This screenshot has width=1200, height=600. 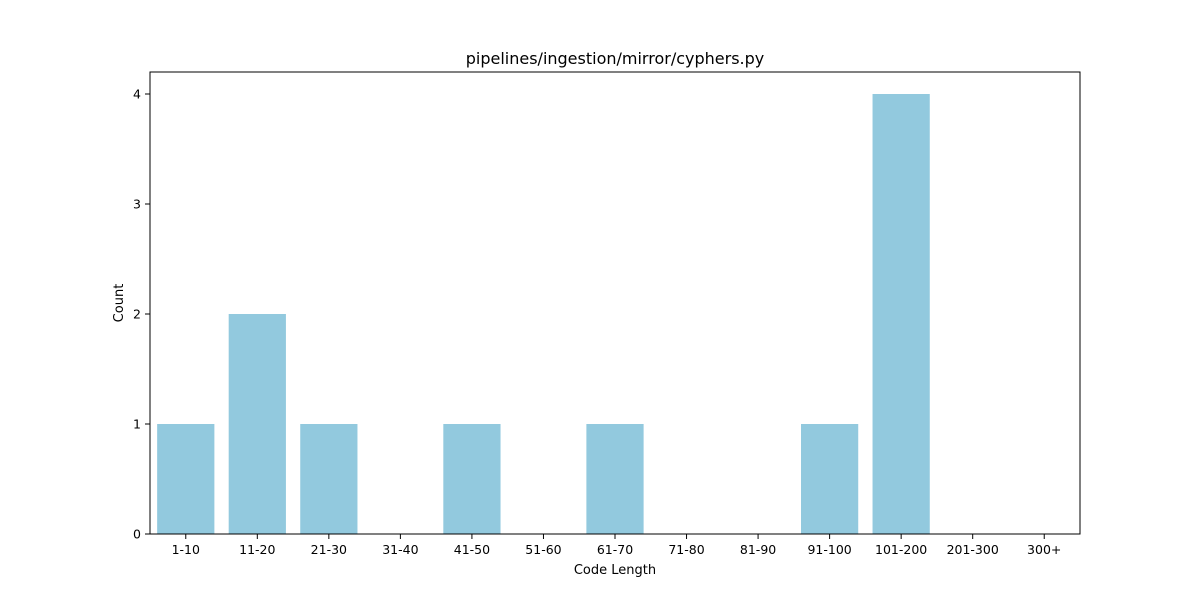 I want to click on y-tick-label: 2, so click(x=137, y=314).